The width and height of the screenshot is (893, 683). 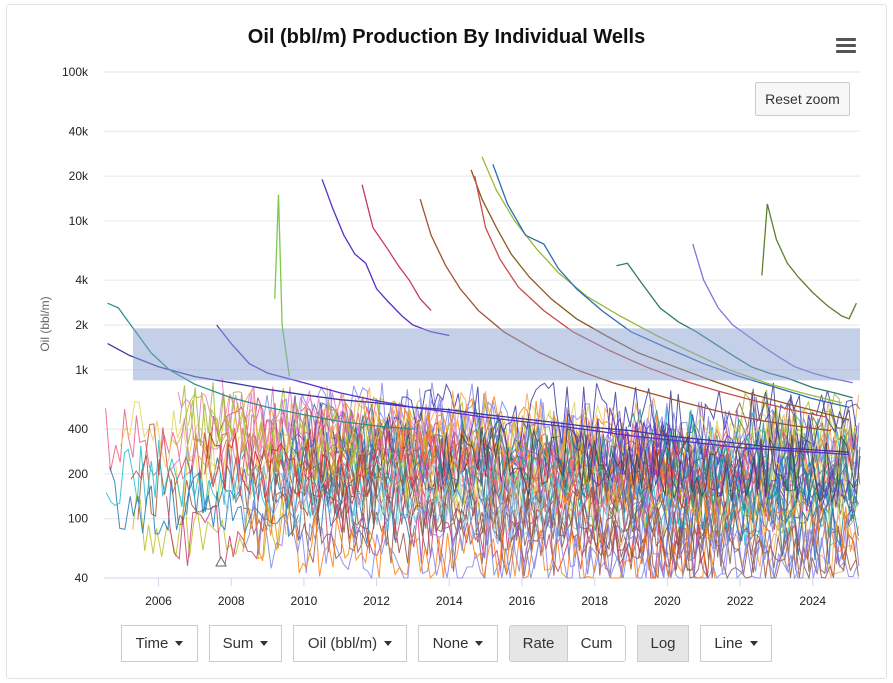 I want to click on y-tick-label: 100, so click(x=78, y=519).